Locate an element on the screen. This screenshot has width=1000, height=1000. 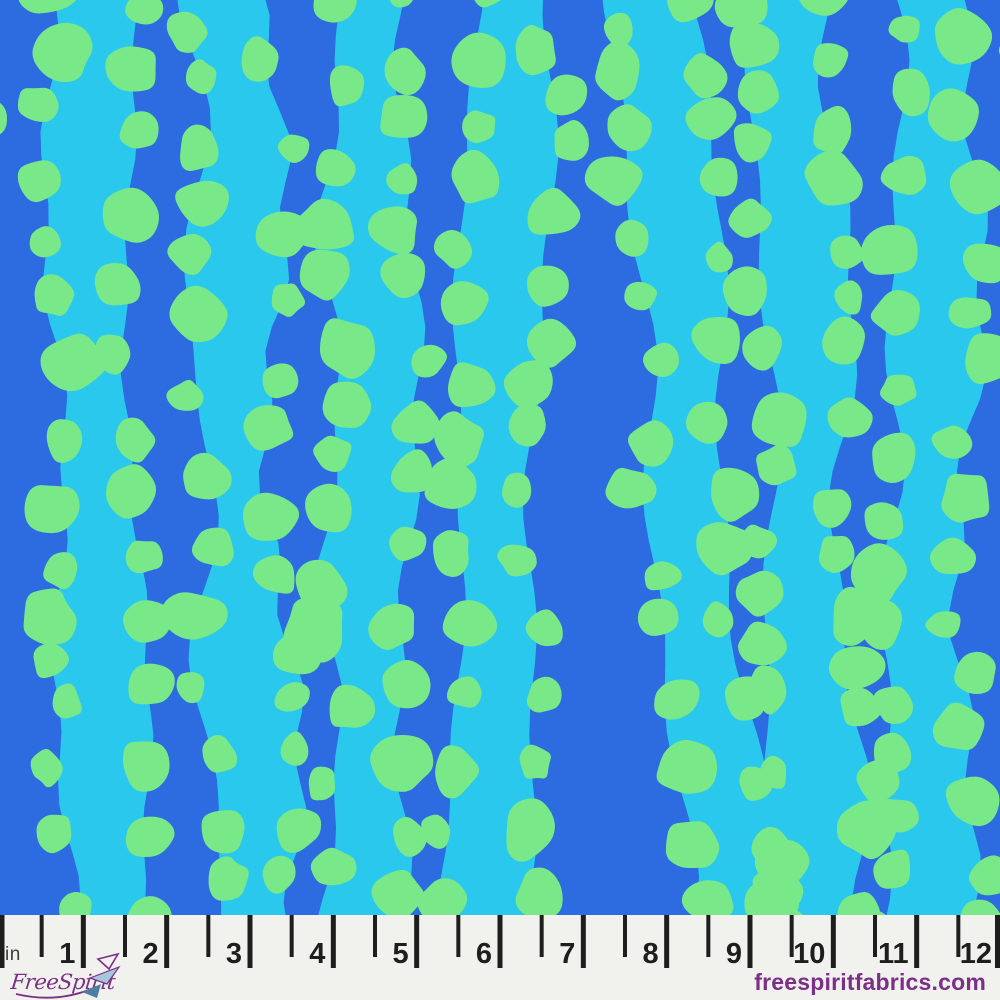
paper-plane-icon-middle is located at coordinates (104, 975).